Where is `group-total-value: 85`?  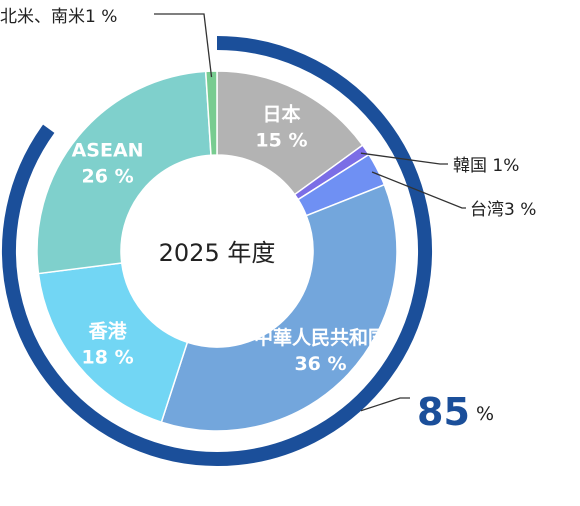 group-total-value: 85 is located at coordinates (443, 412).